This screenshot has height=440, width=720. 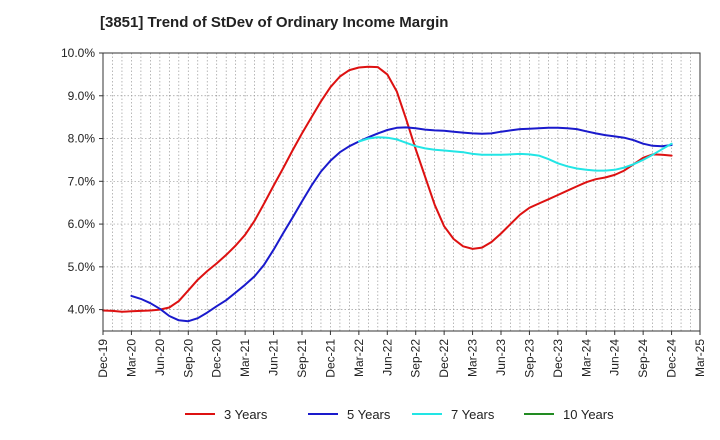 What do you see at coordinates (558, 358) in the screenshot?
I see `x-tick-label: Dec-23` at bounding box center [558, 358].